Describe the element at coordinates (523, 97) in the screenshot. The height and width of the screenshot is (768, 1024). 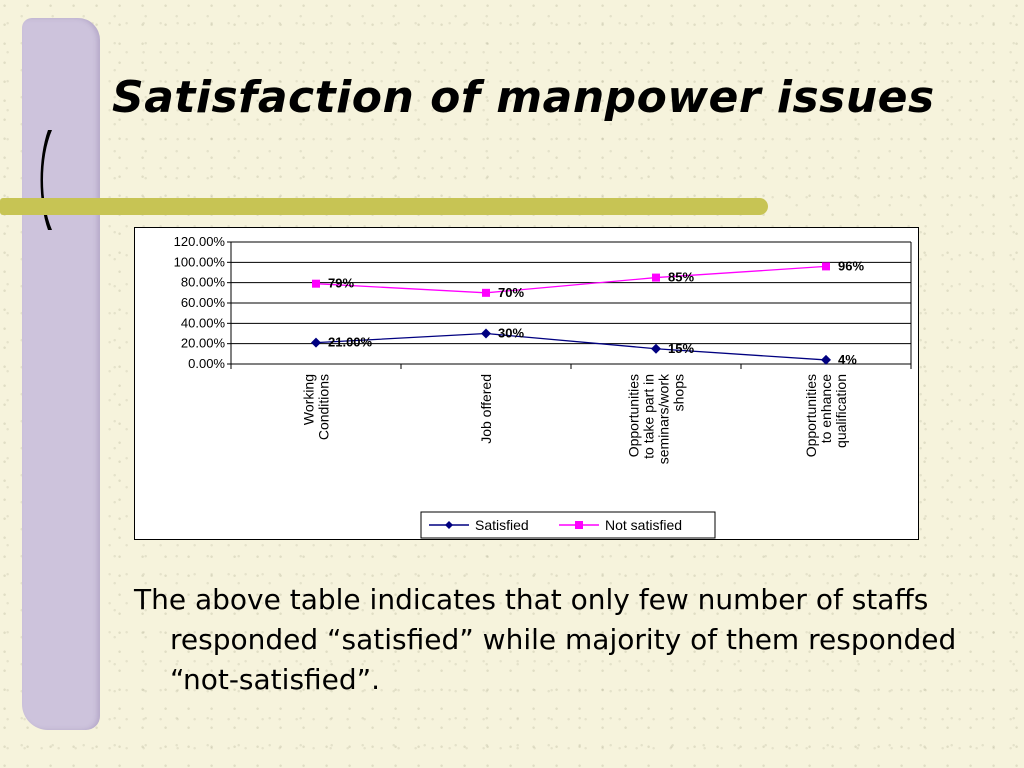
I see `slide-title: Satisfaction of manpower issues` at that location.